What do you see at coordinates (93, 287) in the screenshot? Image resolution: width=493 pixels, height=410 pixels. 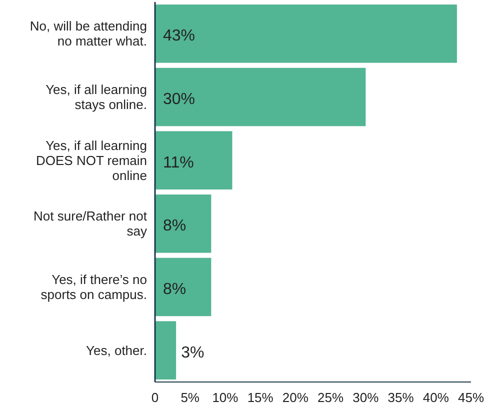 I see `y-tick-label: Yes, if there’s no sports on campus.` at bounding box center [93, 287].